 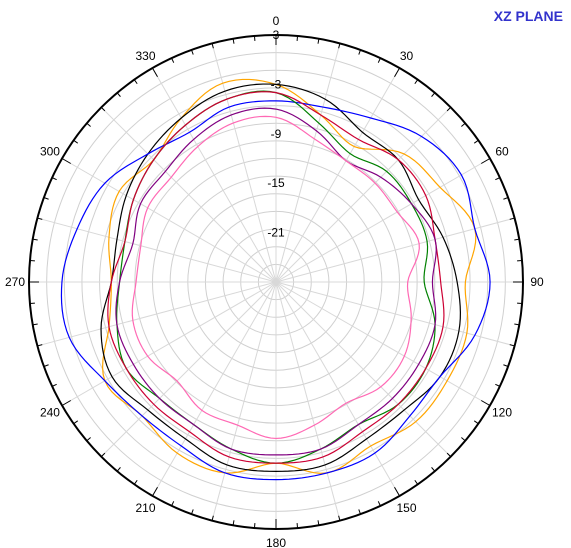 I want to click on angle-tick-label: 30, so click(x=407, y=56).